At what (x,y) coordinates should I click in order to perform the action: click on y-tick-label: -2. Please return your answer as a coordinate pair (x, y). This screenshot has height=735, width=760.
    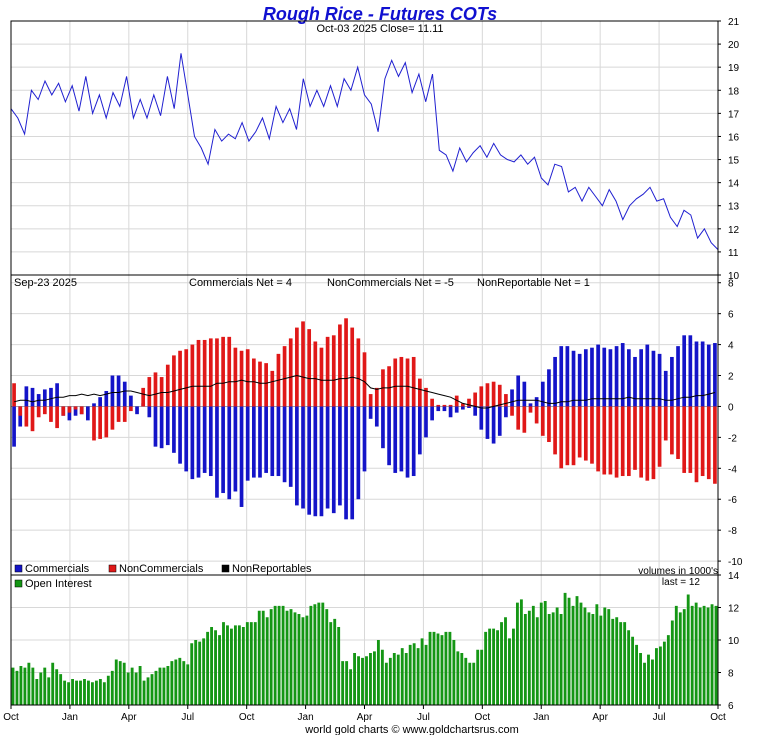
    Looking at the image, I should click on (732, 438).